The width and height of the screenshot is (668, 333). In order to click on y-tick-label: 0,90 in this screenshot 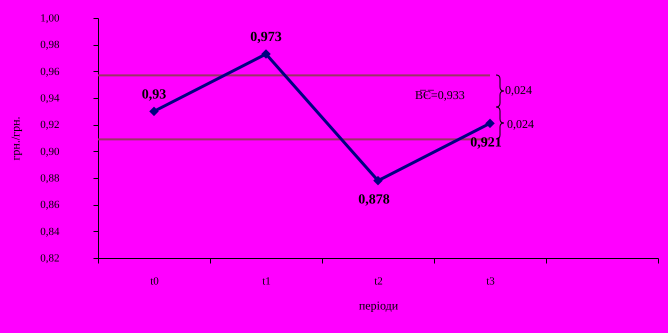, I will do `click(50, 152)`.